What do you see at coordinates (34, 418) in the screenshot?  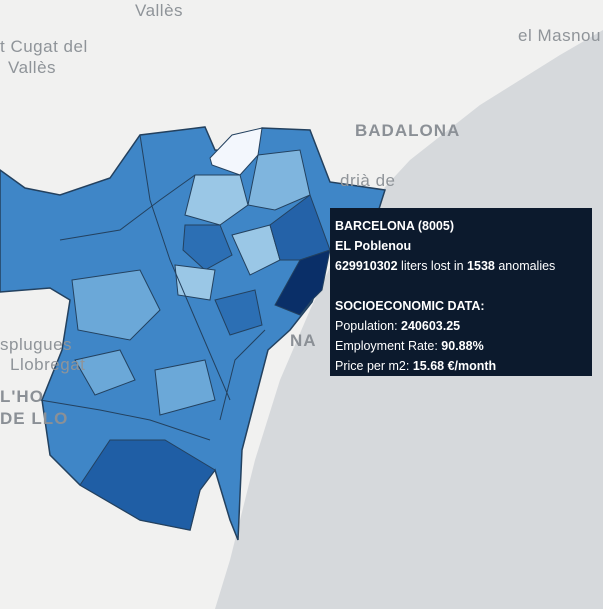 I see `place-label: DE LLO` at bounding box center [34, 418].